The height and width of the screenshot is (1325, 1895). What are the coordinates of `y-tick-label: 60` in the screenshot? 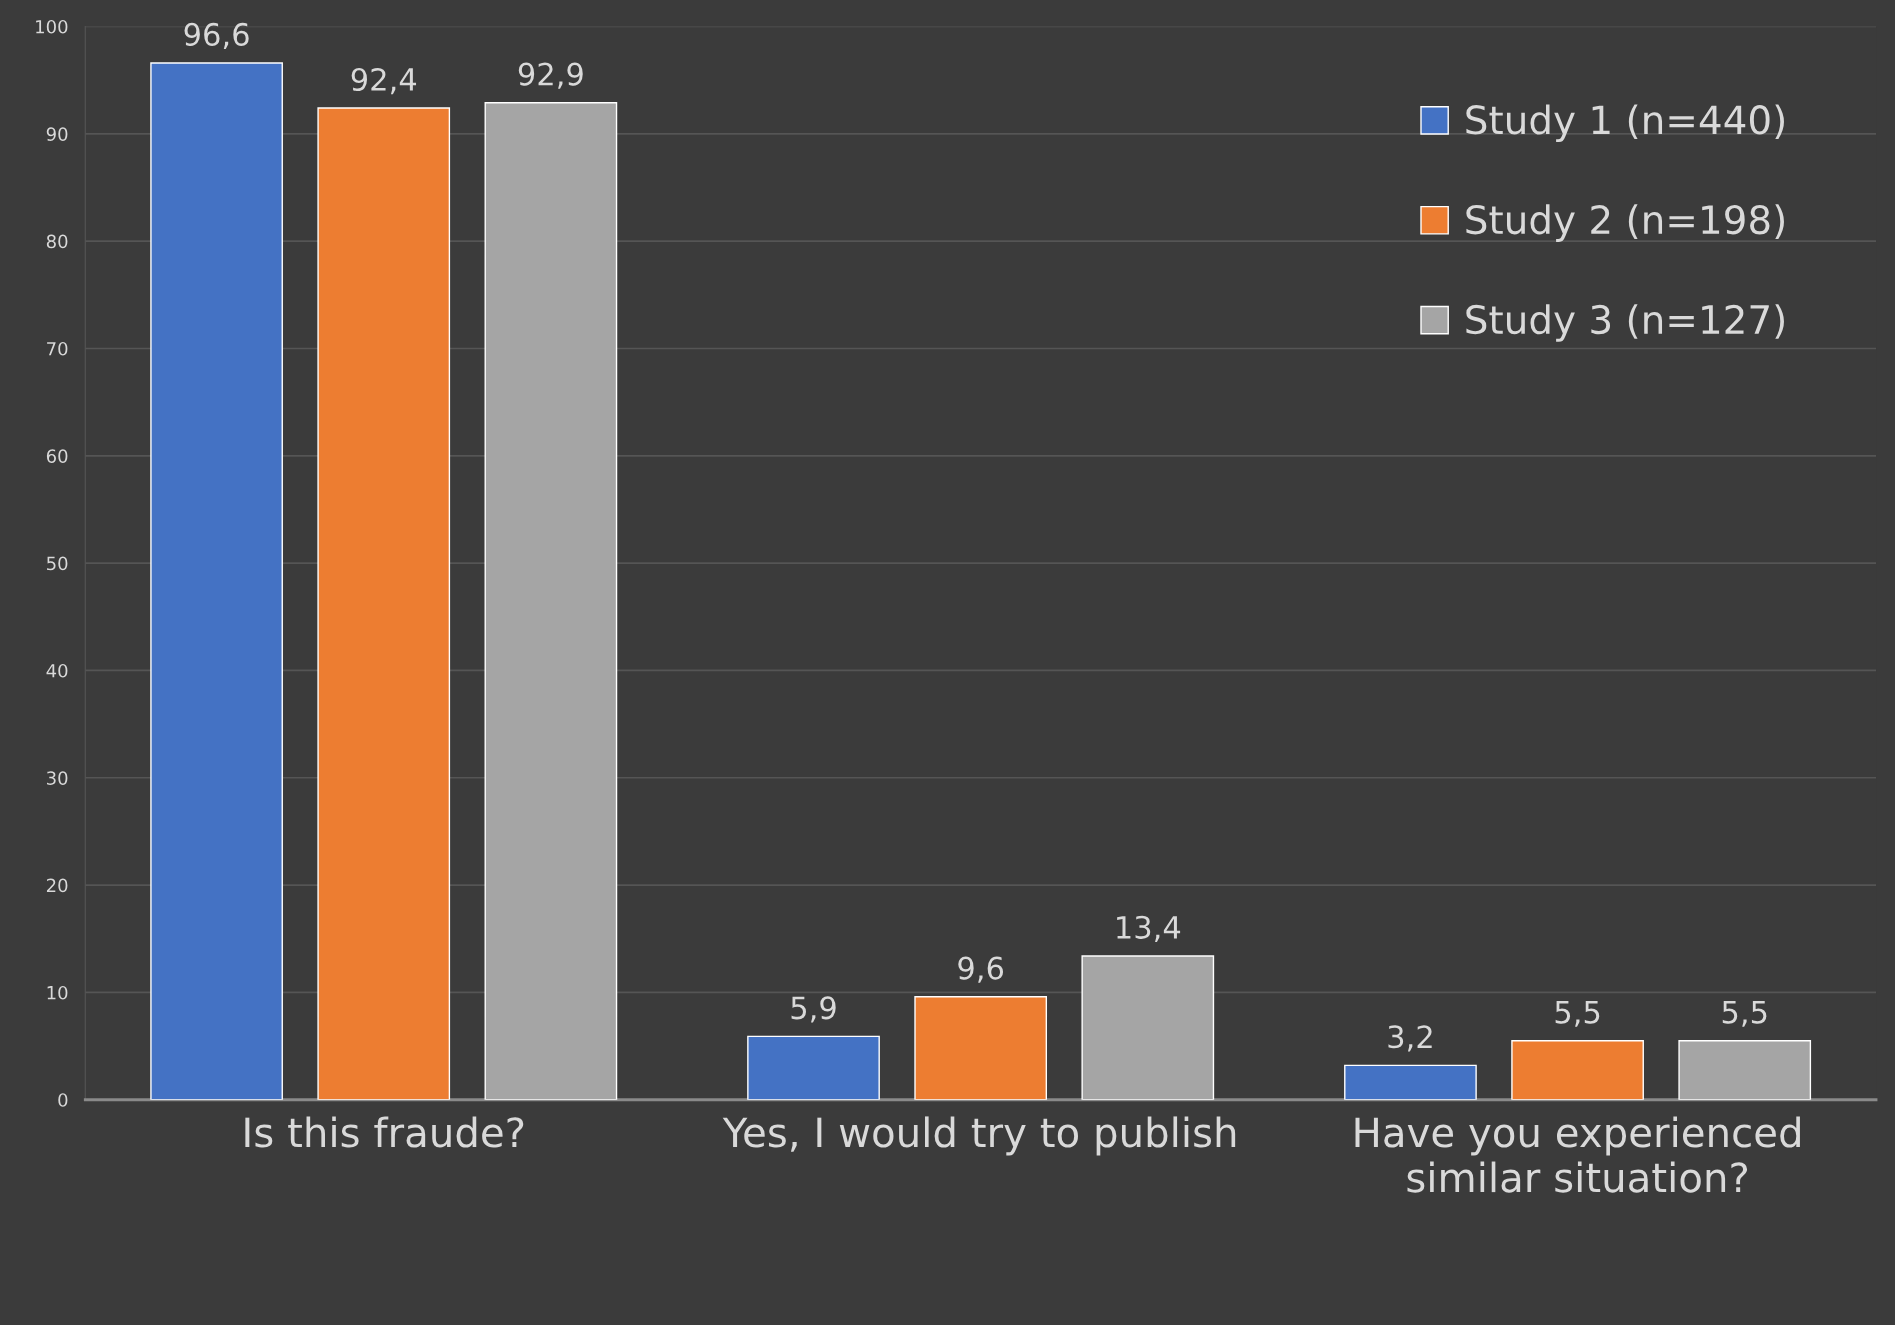 It's located at (57, 456).